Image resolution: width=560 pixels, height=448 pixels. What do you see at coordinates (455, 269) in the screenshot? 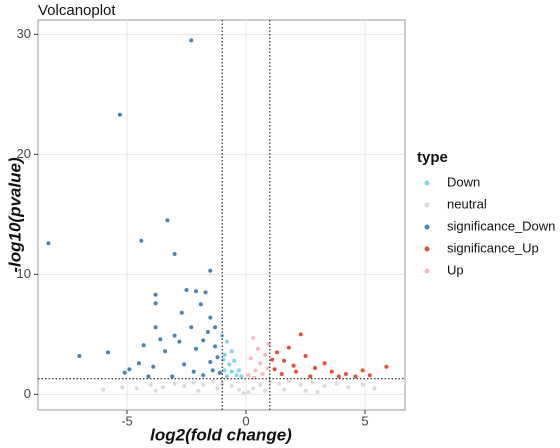
I see `legend-label: Up` at bounding box center [455, 269].